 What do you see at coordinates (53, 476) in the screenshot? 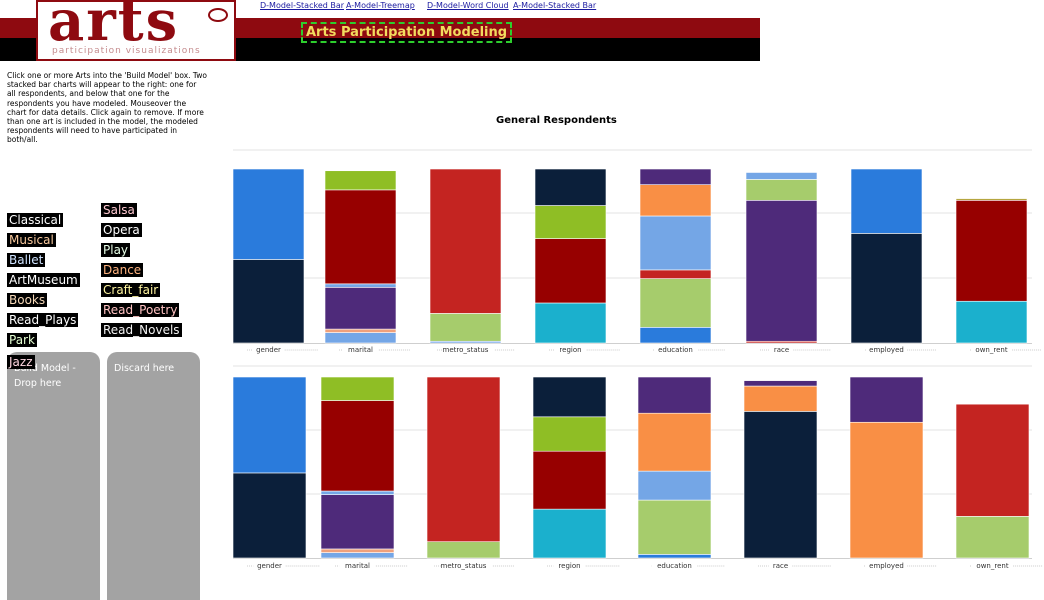
I see `build-model-dropzone: Build Model - Drop here` at bounding box center [53, 476].